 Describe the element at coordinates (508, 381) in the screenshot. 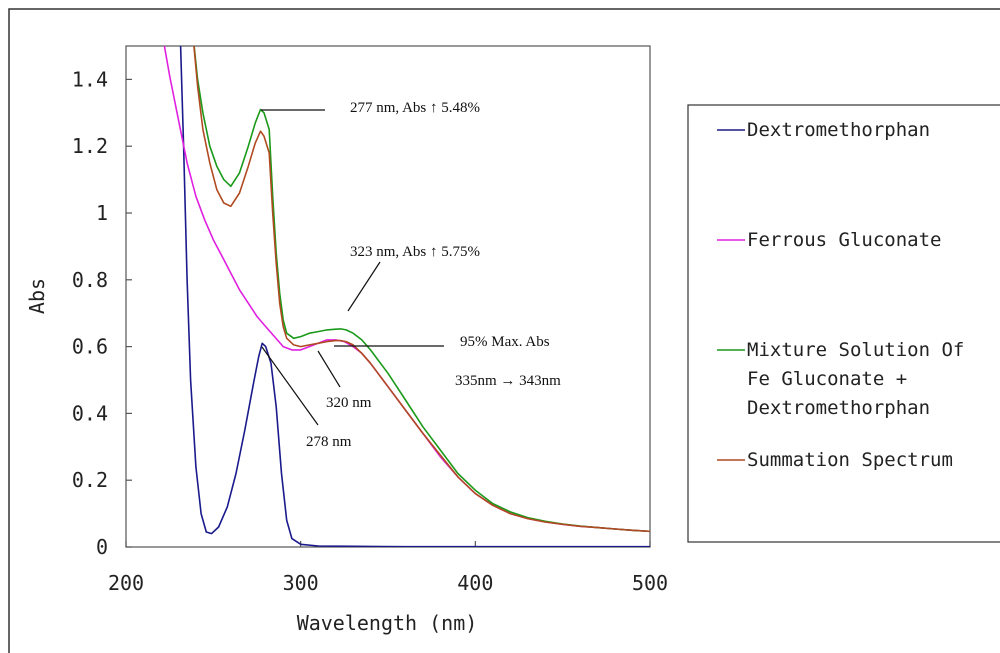

I see `annotation-label: 335nm → 343nm` at that location.